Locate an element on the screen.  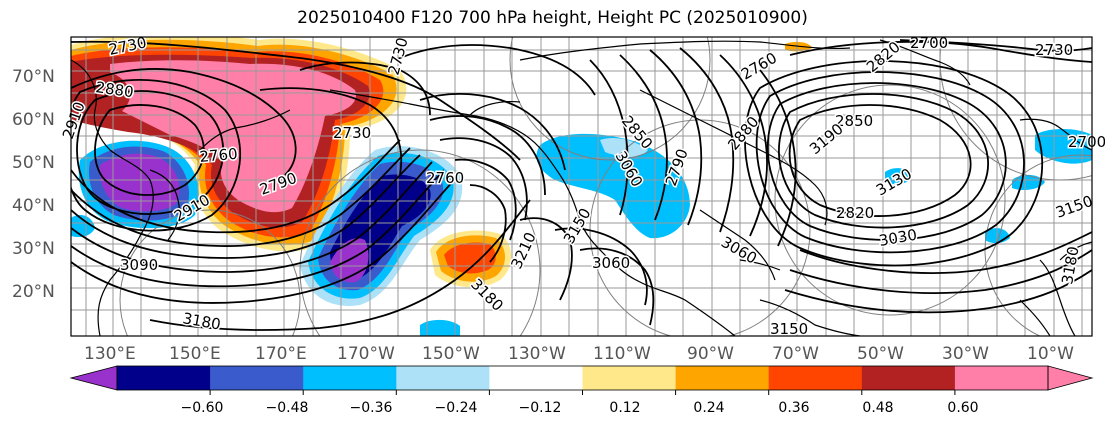
colorbar-tick-label: −0.60 is located at coordinates (202, 408).